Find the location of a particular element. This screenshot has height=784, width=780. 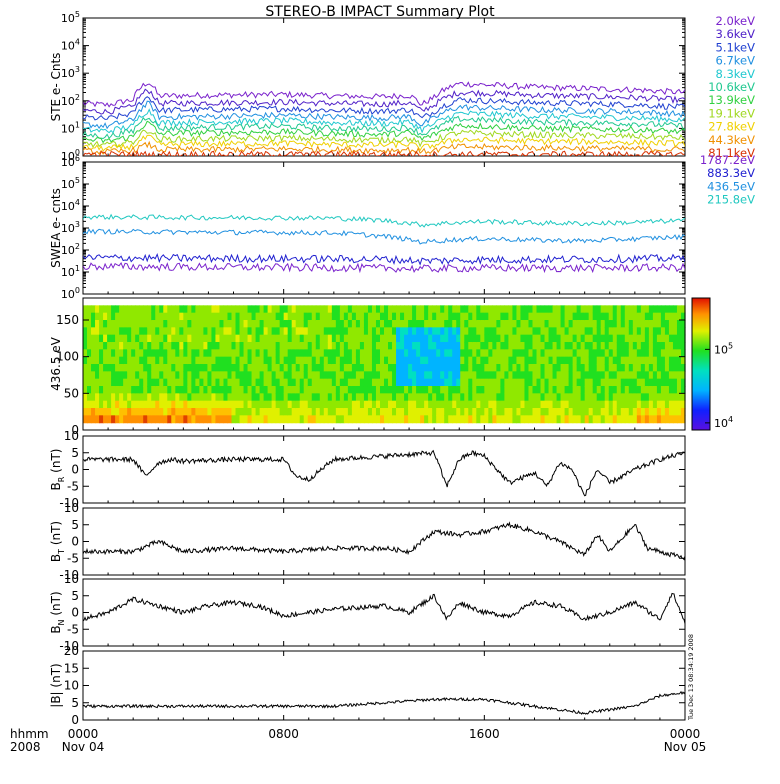

y-tick-label: -5 is located at coordinates (73, 558).